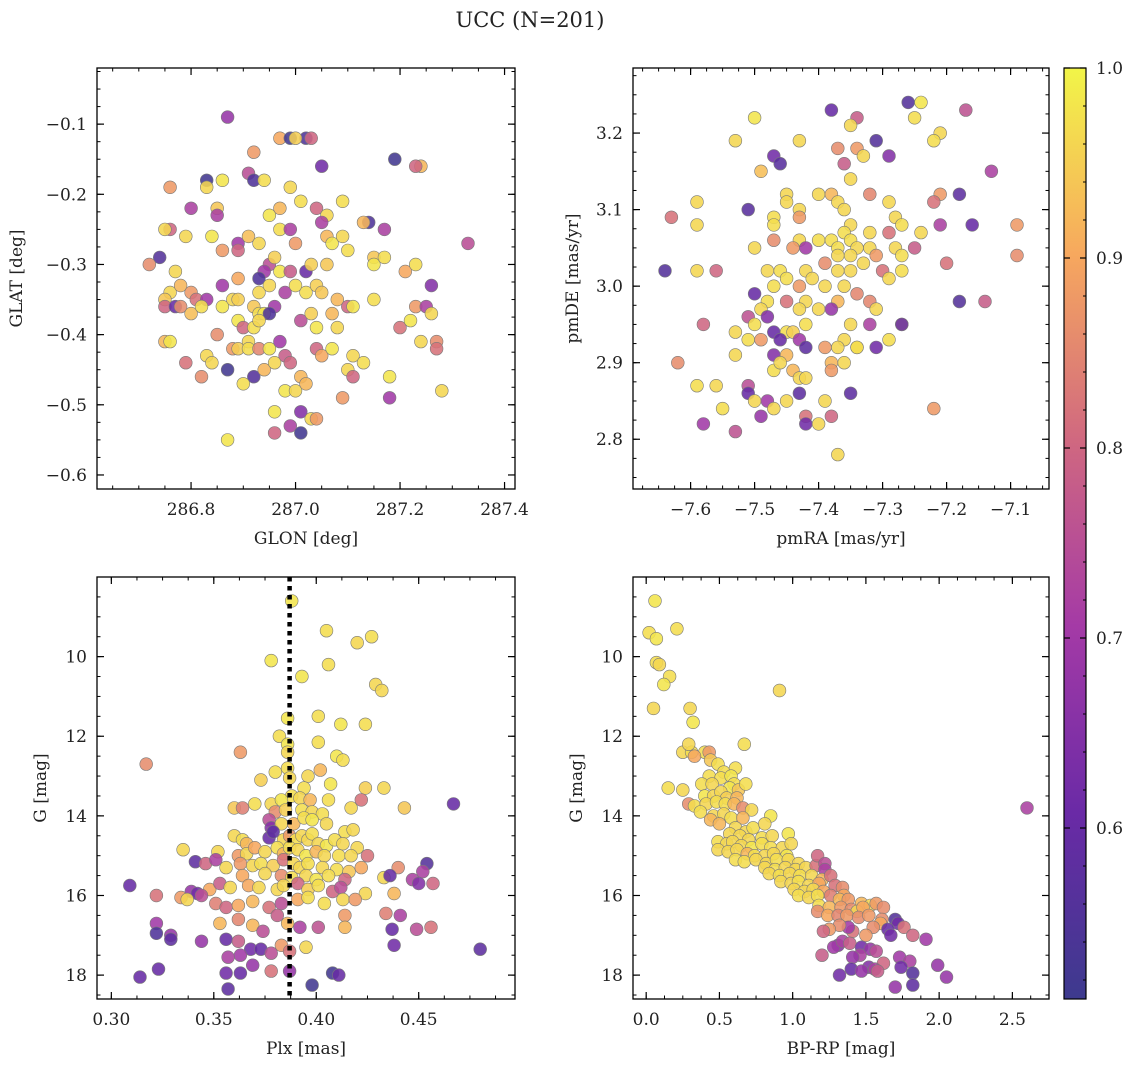  What do you see at coordinates (792, 1020) in the screenshot?
I see `bprp-g-x-tick-label: 1.0` at bounding box center [792, 1020].